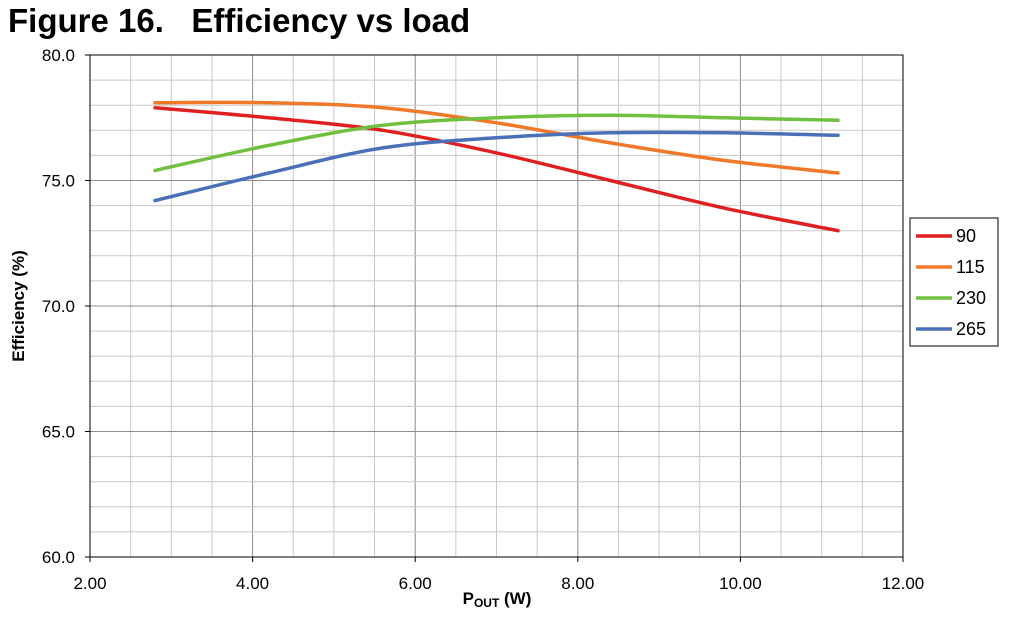  What do you see at coordinates (487, 603) in the screenshot?
I see `x-axis-label-subscript: OUT` at bounding box center [487, 603].